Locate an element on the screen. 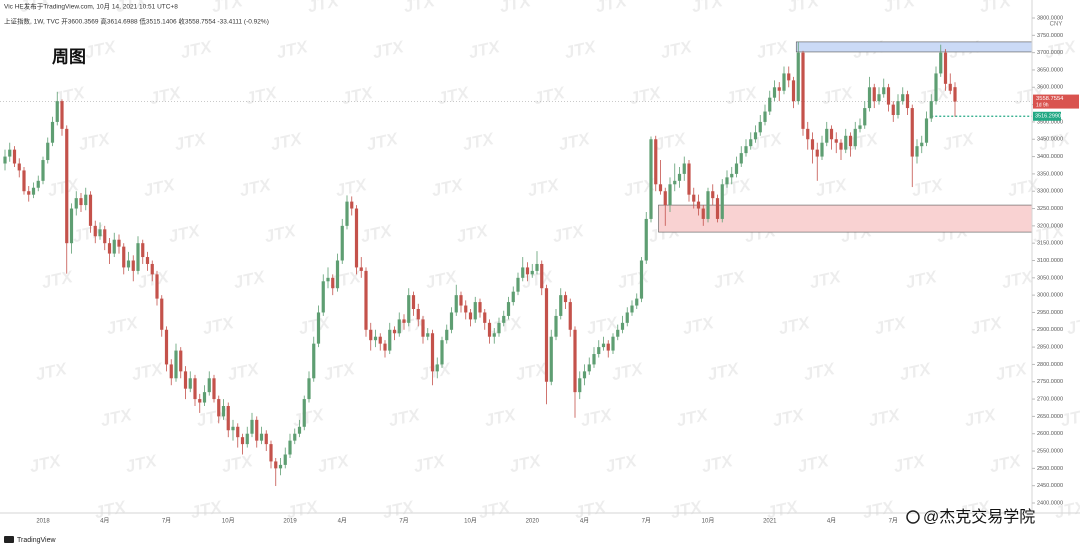 Image resolution: width=1080 pixels, height=551 pixels. level-label: 3516.2990 is located at coordinates (1048, 117).